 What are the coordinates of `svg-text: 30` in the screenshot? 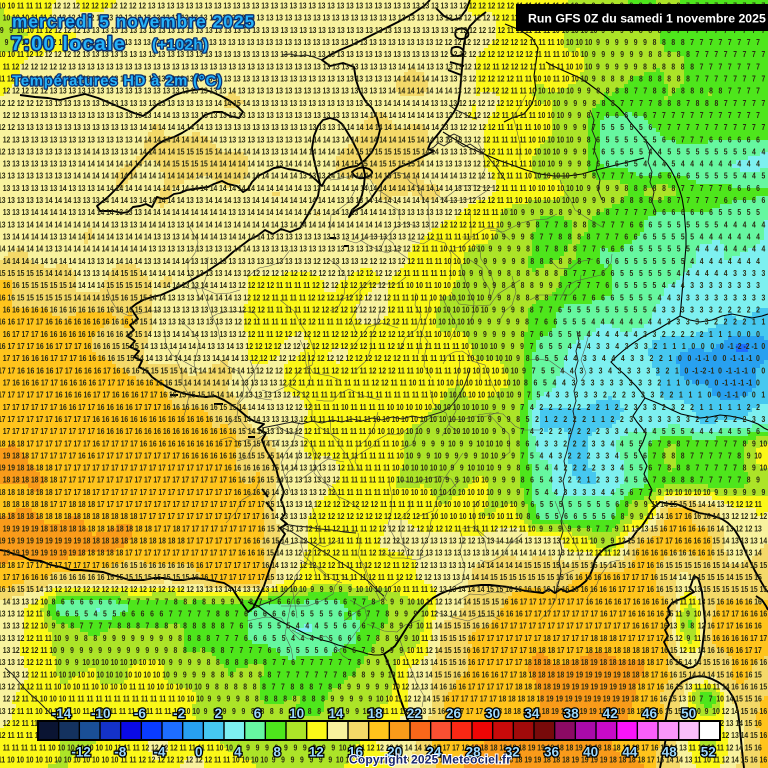 It's located at (492, 713).